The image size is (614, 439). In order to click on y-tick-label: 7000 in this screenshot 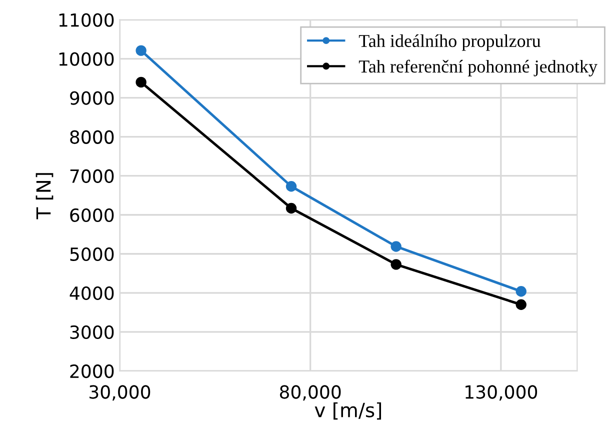, I will do `click(92, 176)`.